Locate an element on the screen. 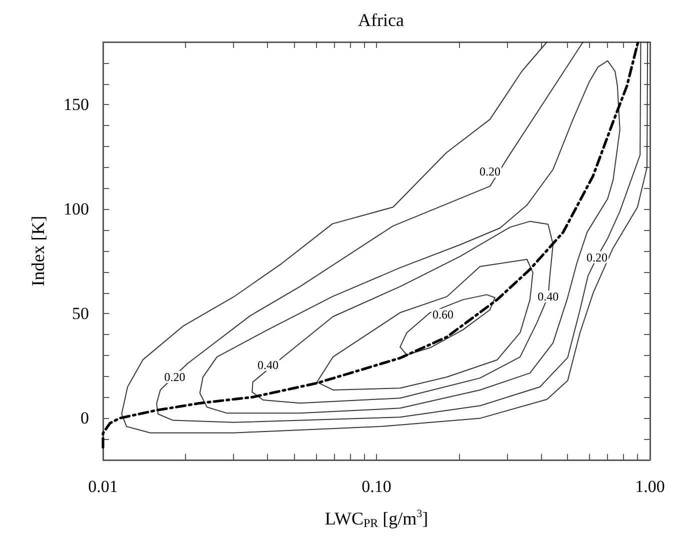 The height and width of the screenshot is (545, 683). x-tick-label: 1.00 is located at coordinates (650, 486).